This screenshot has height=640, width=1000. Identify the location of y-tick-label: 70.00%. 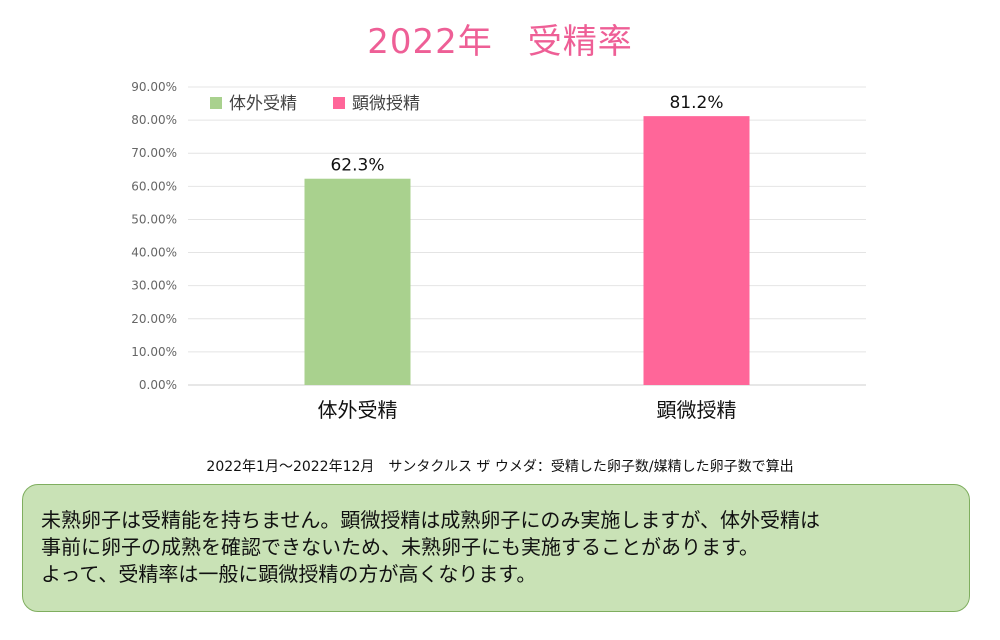
(154, 153).